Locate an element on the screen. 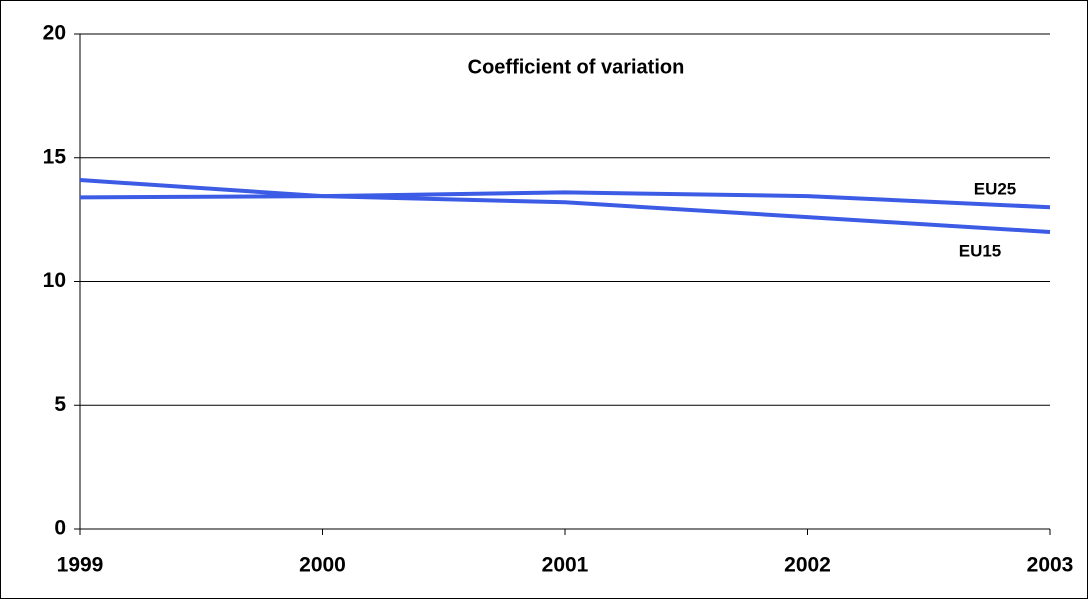 The width and height of the screenshot is (1088, 599). y-tick-label: 5 is located at coordinates (60, 404).